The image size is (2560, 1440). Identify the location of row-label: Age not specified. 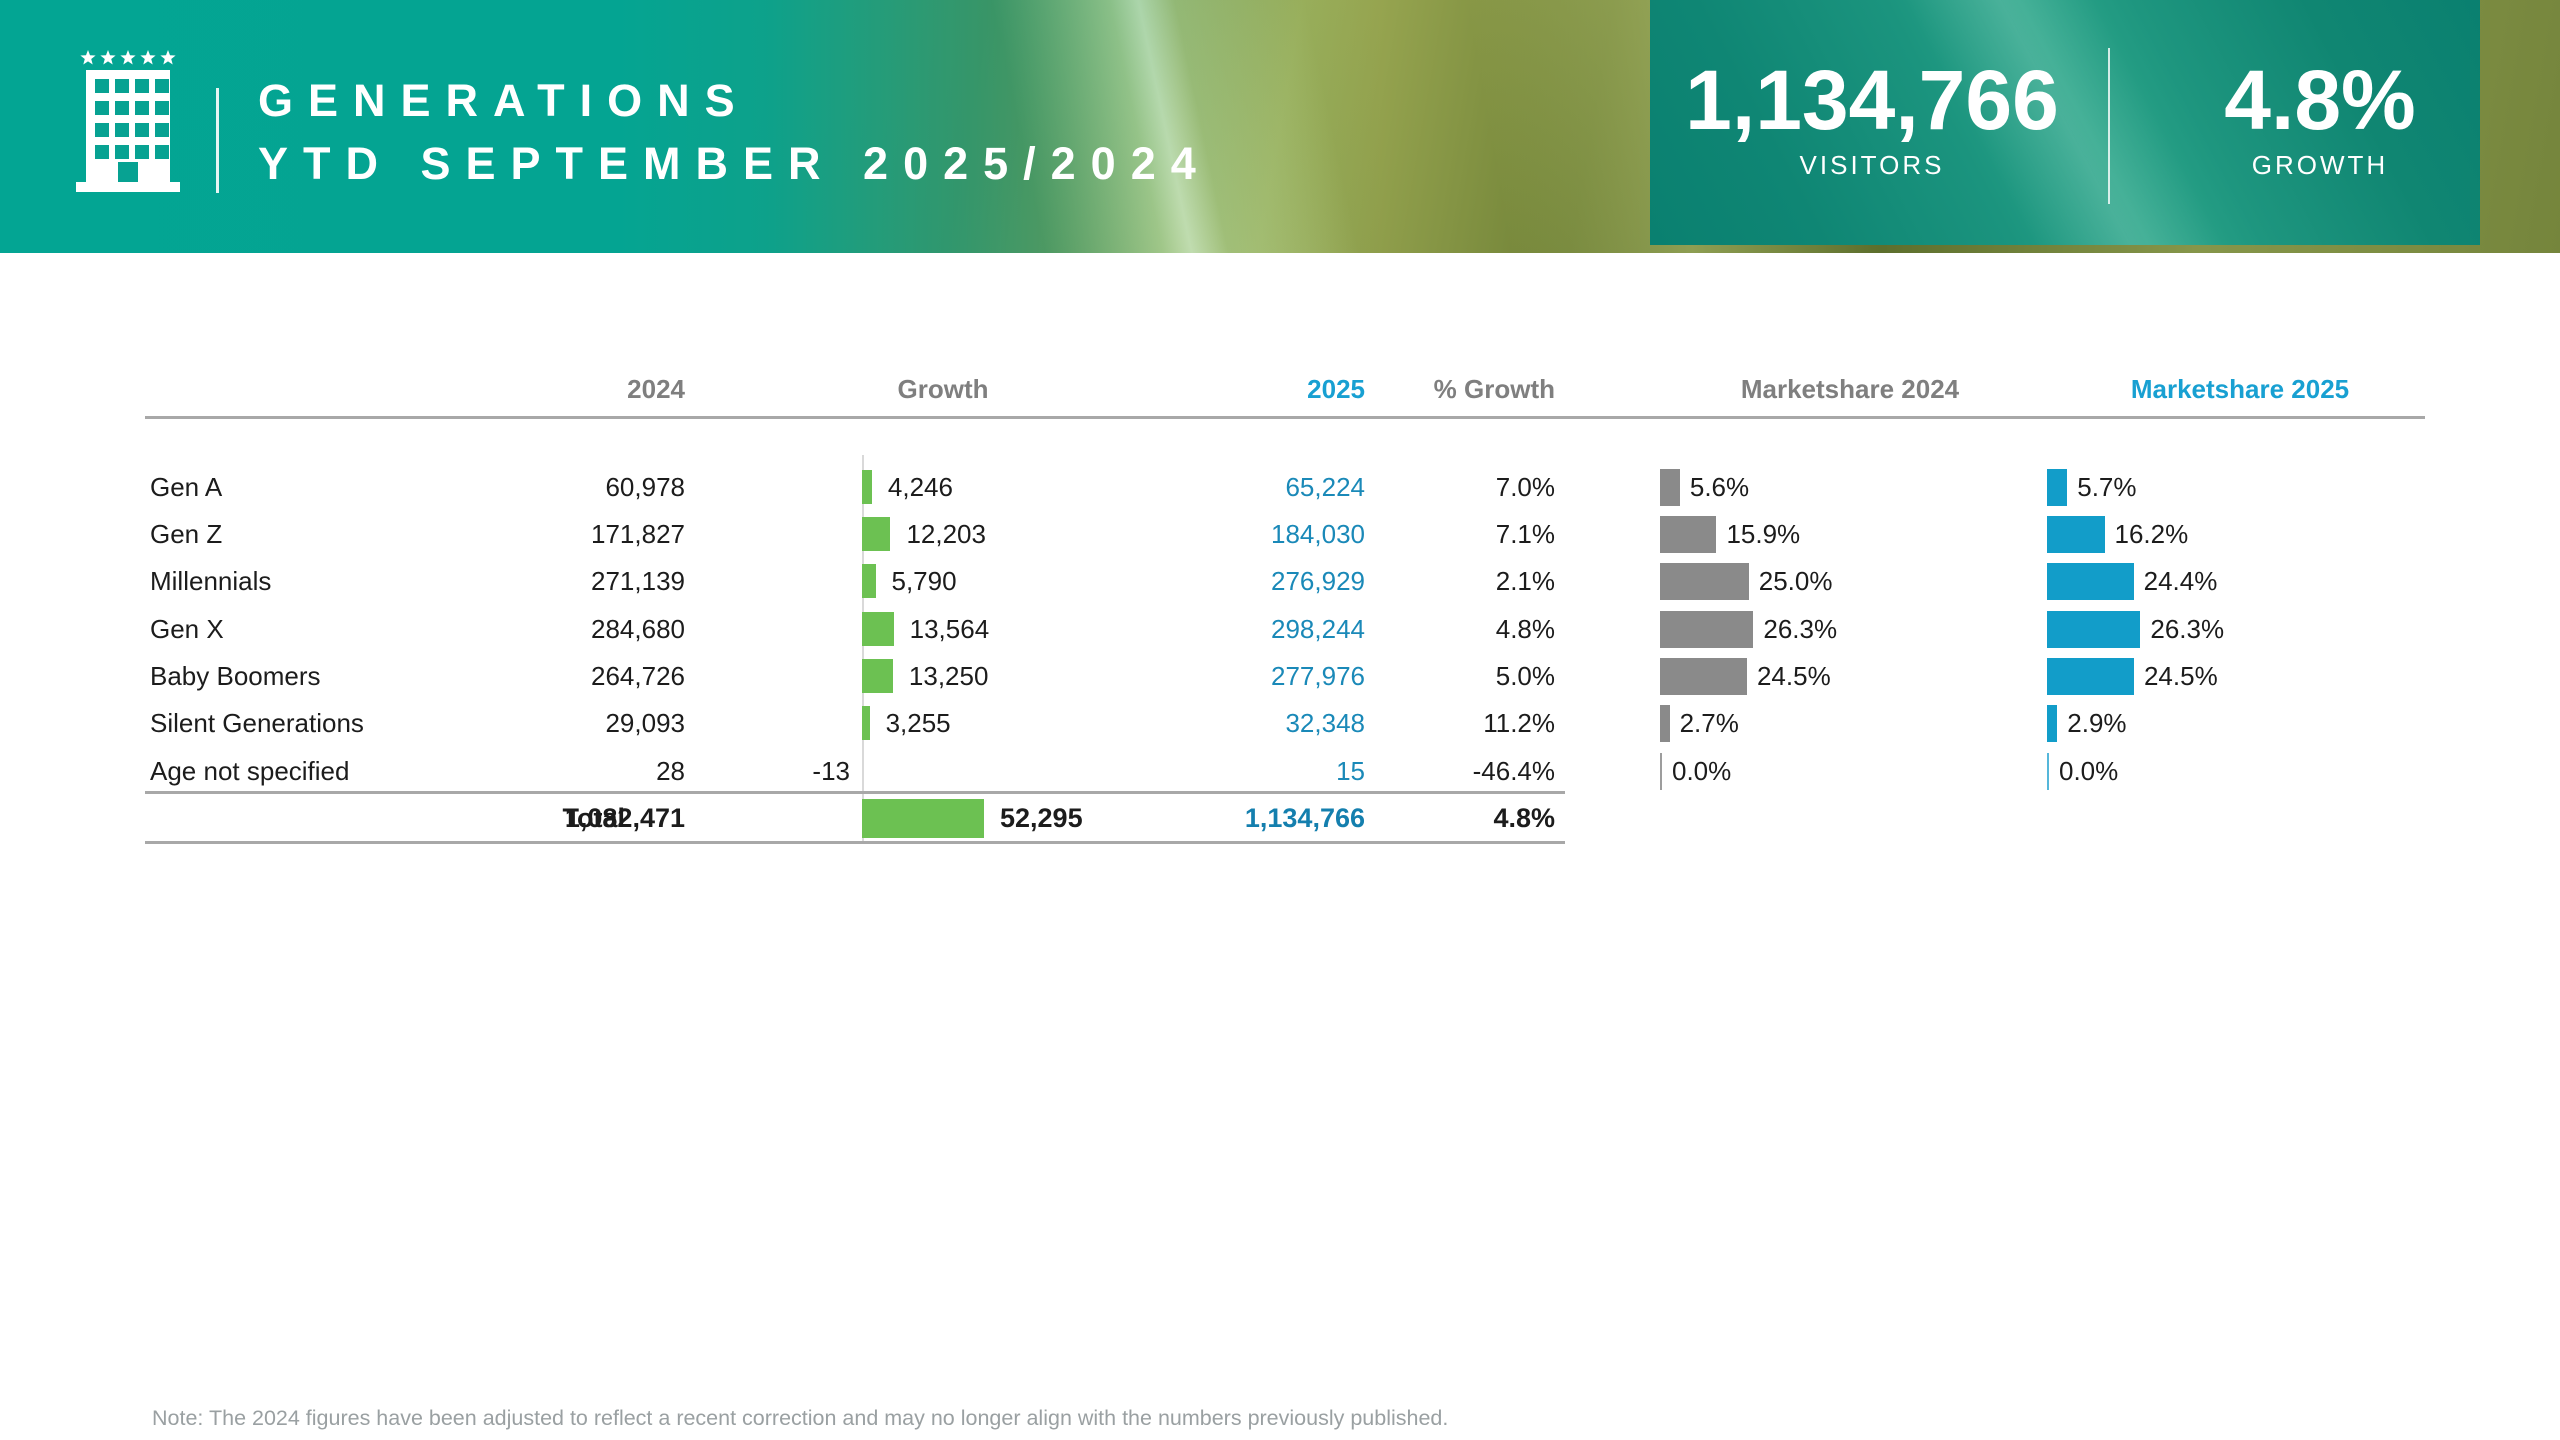
(250, 770).